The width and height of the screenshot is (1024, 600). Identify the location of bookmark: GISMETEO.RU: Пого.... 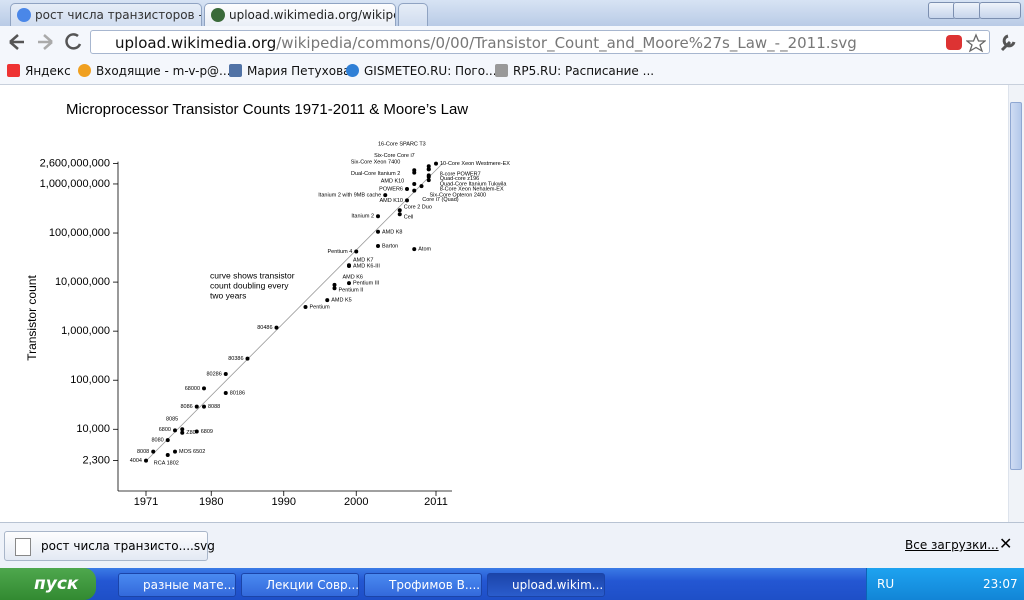
(421, 71).